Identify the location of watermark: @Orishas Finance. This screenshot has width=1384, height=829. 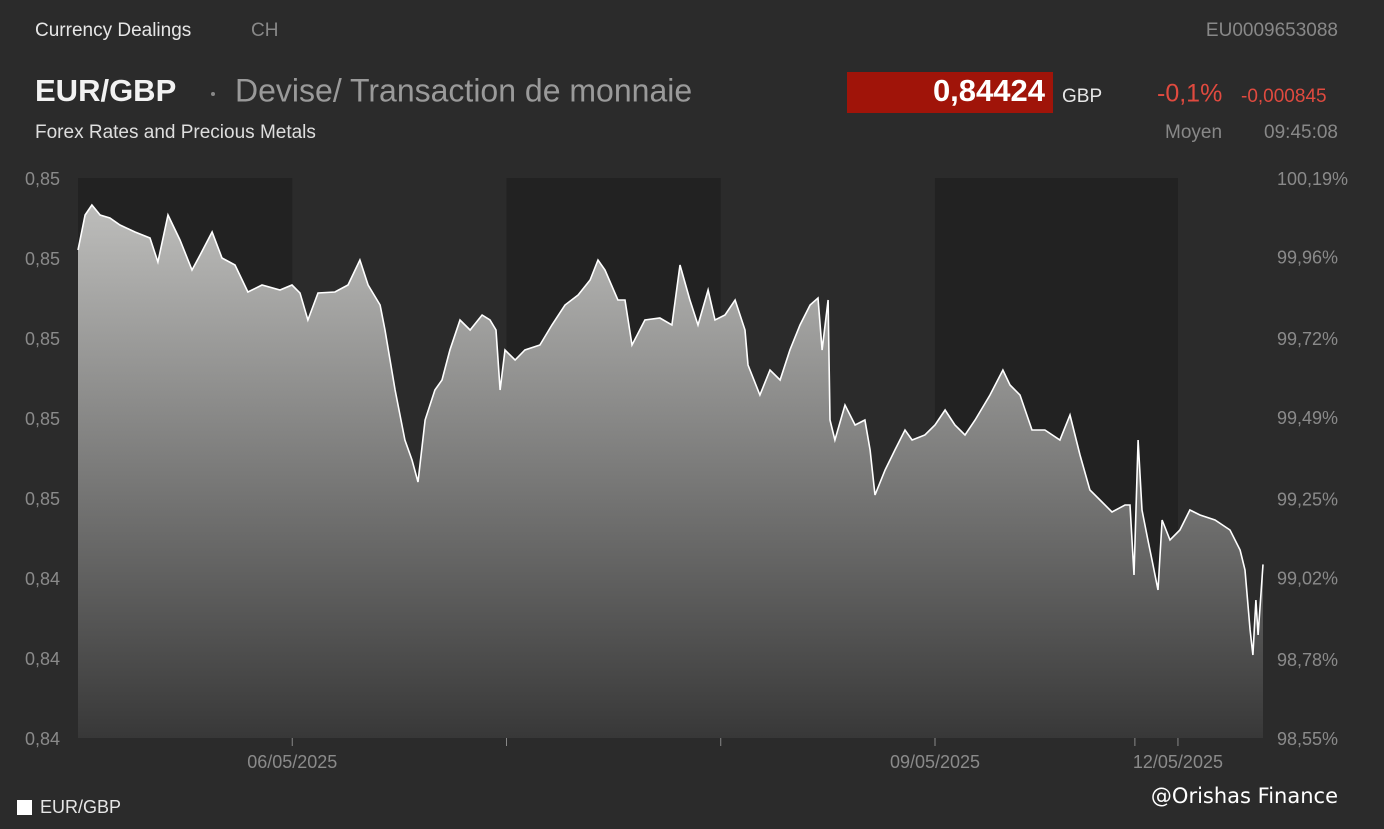
(1244, 796).